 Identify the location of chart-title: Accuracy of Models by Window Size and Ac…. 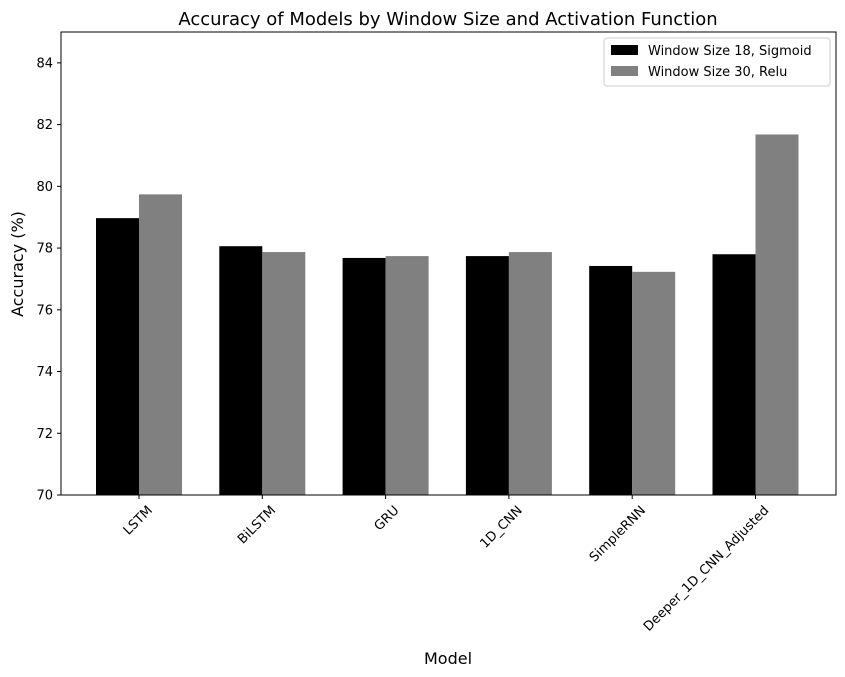
(447, 19).